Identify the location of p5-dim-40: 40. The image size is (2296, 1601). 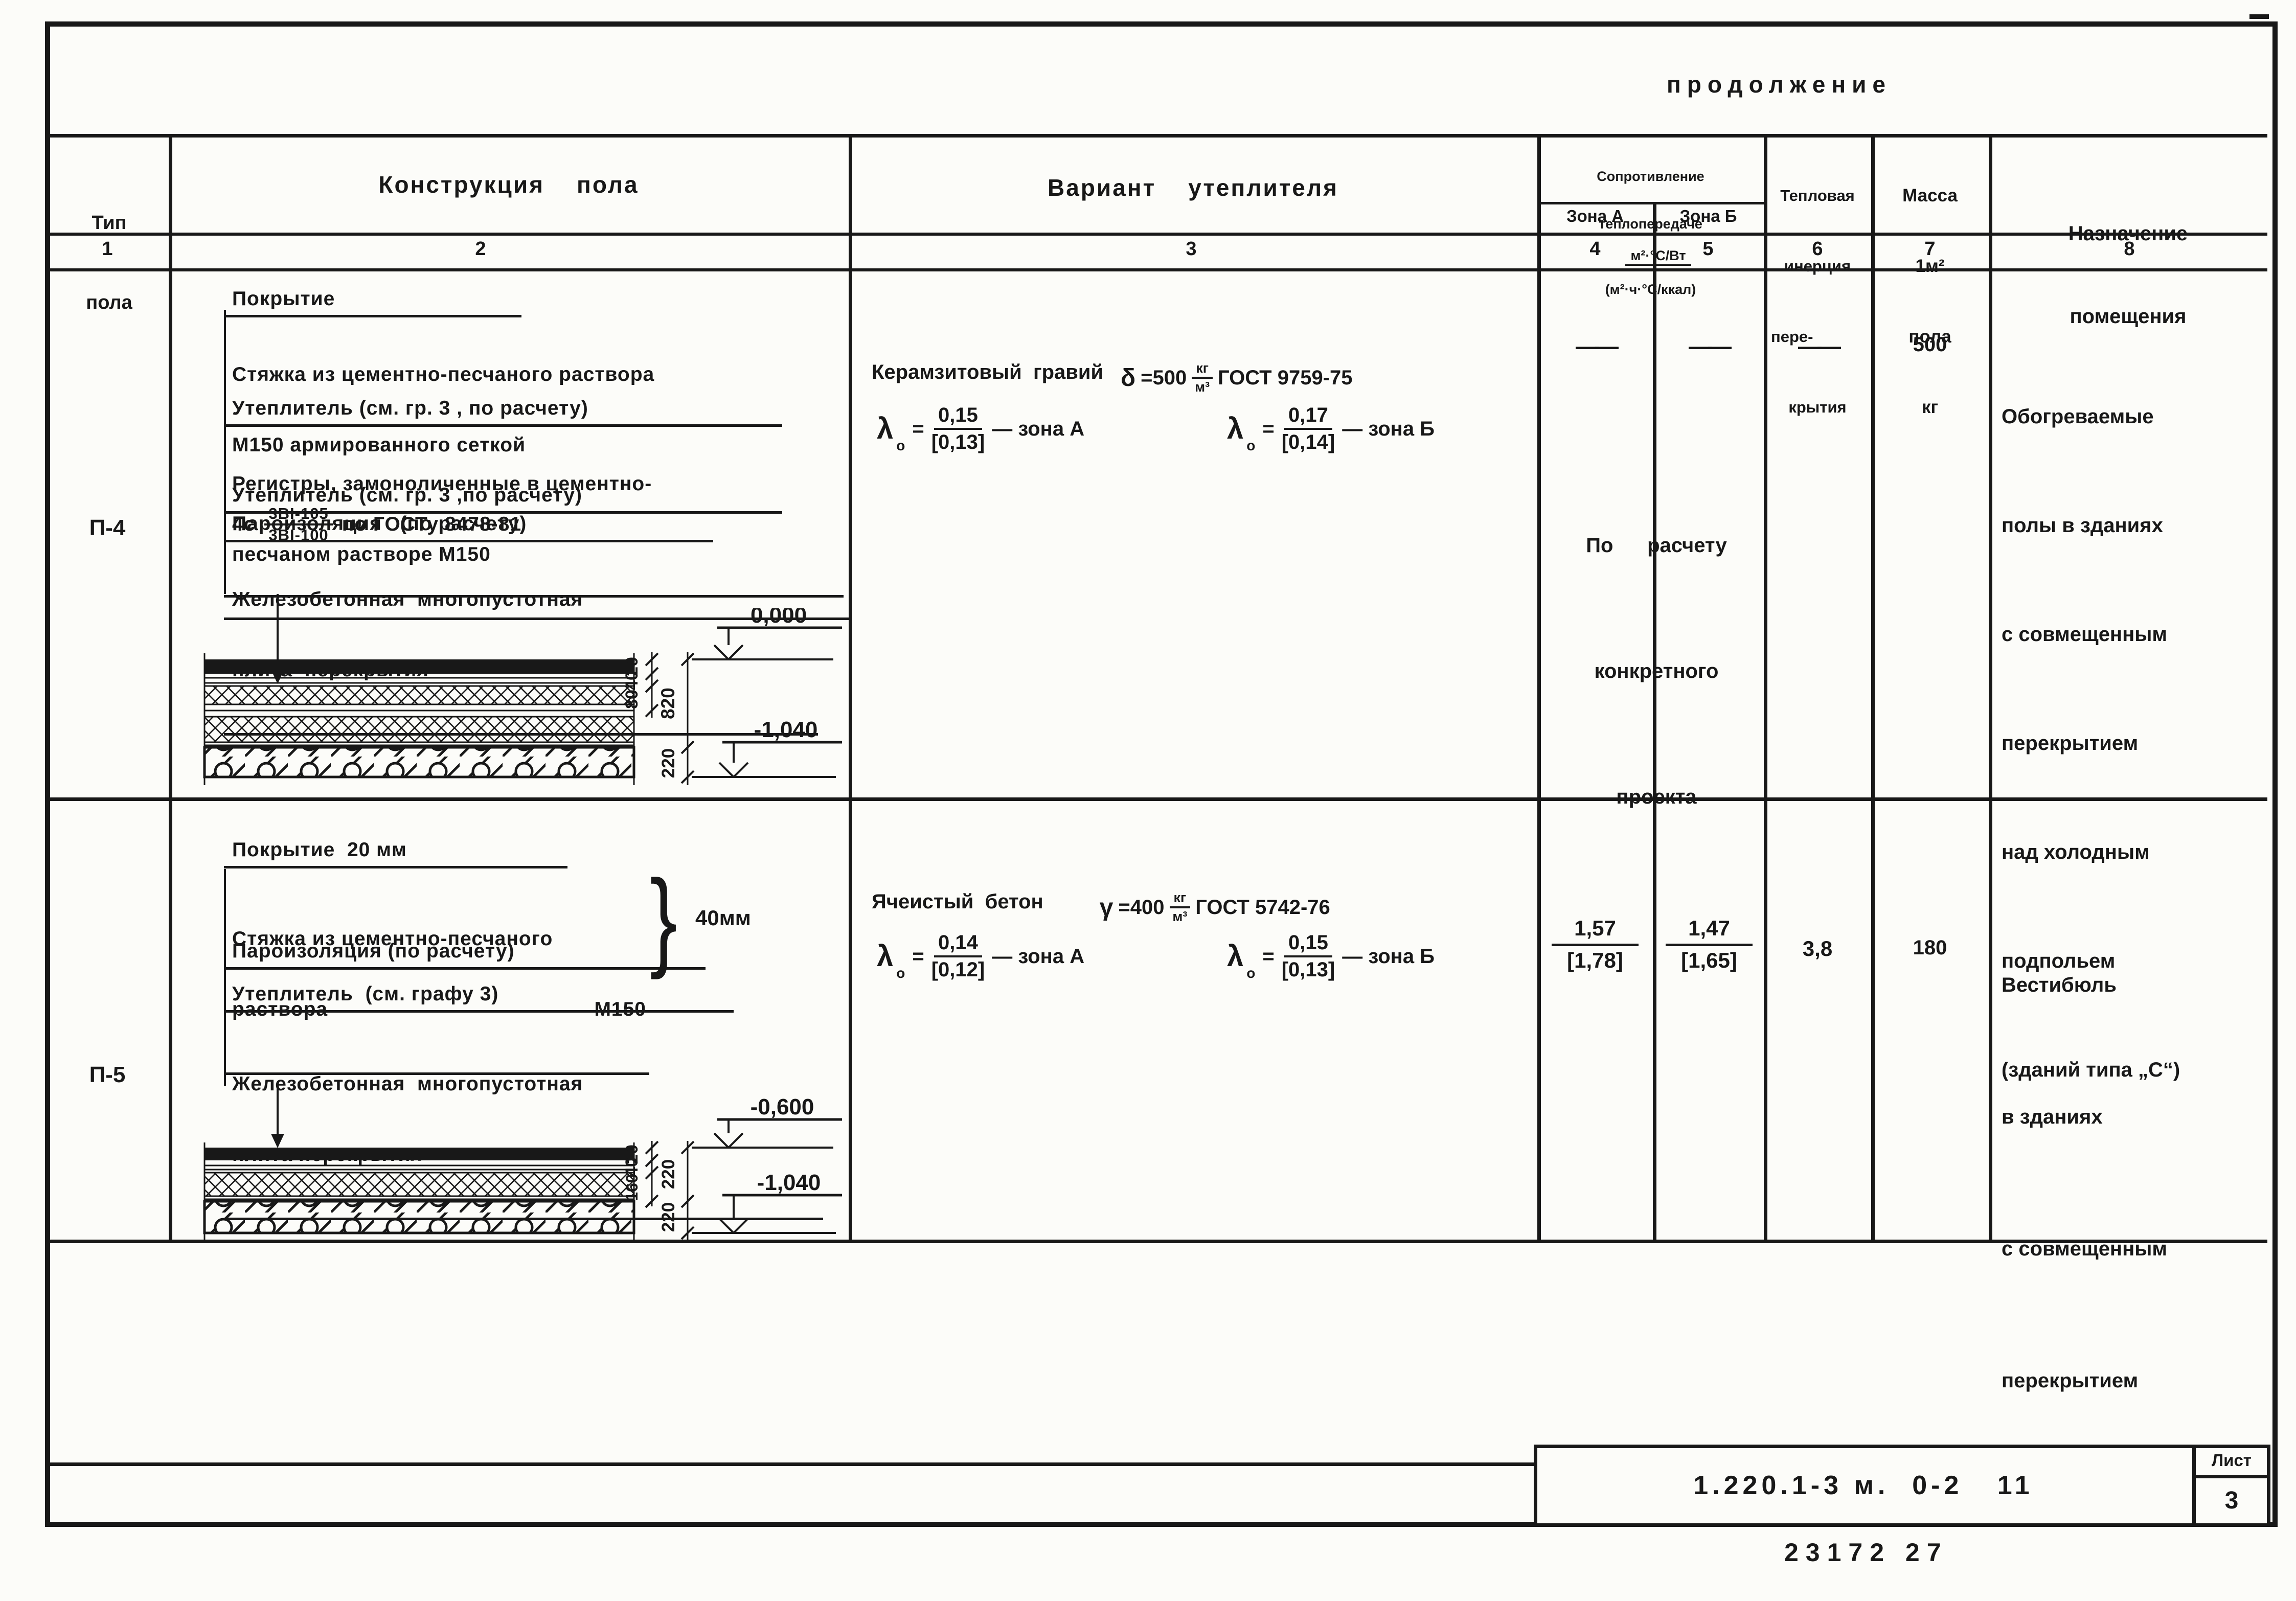
(632, 1167).